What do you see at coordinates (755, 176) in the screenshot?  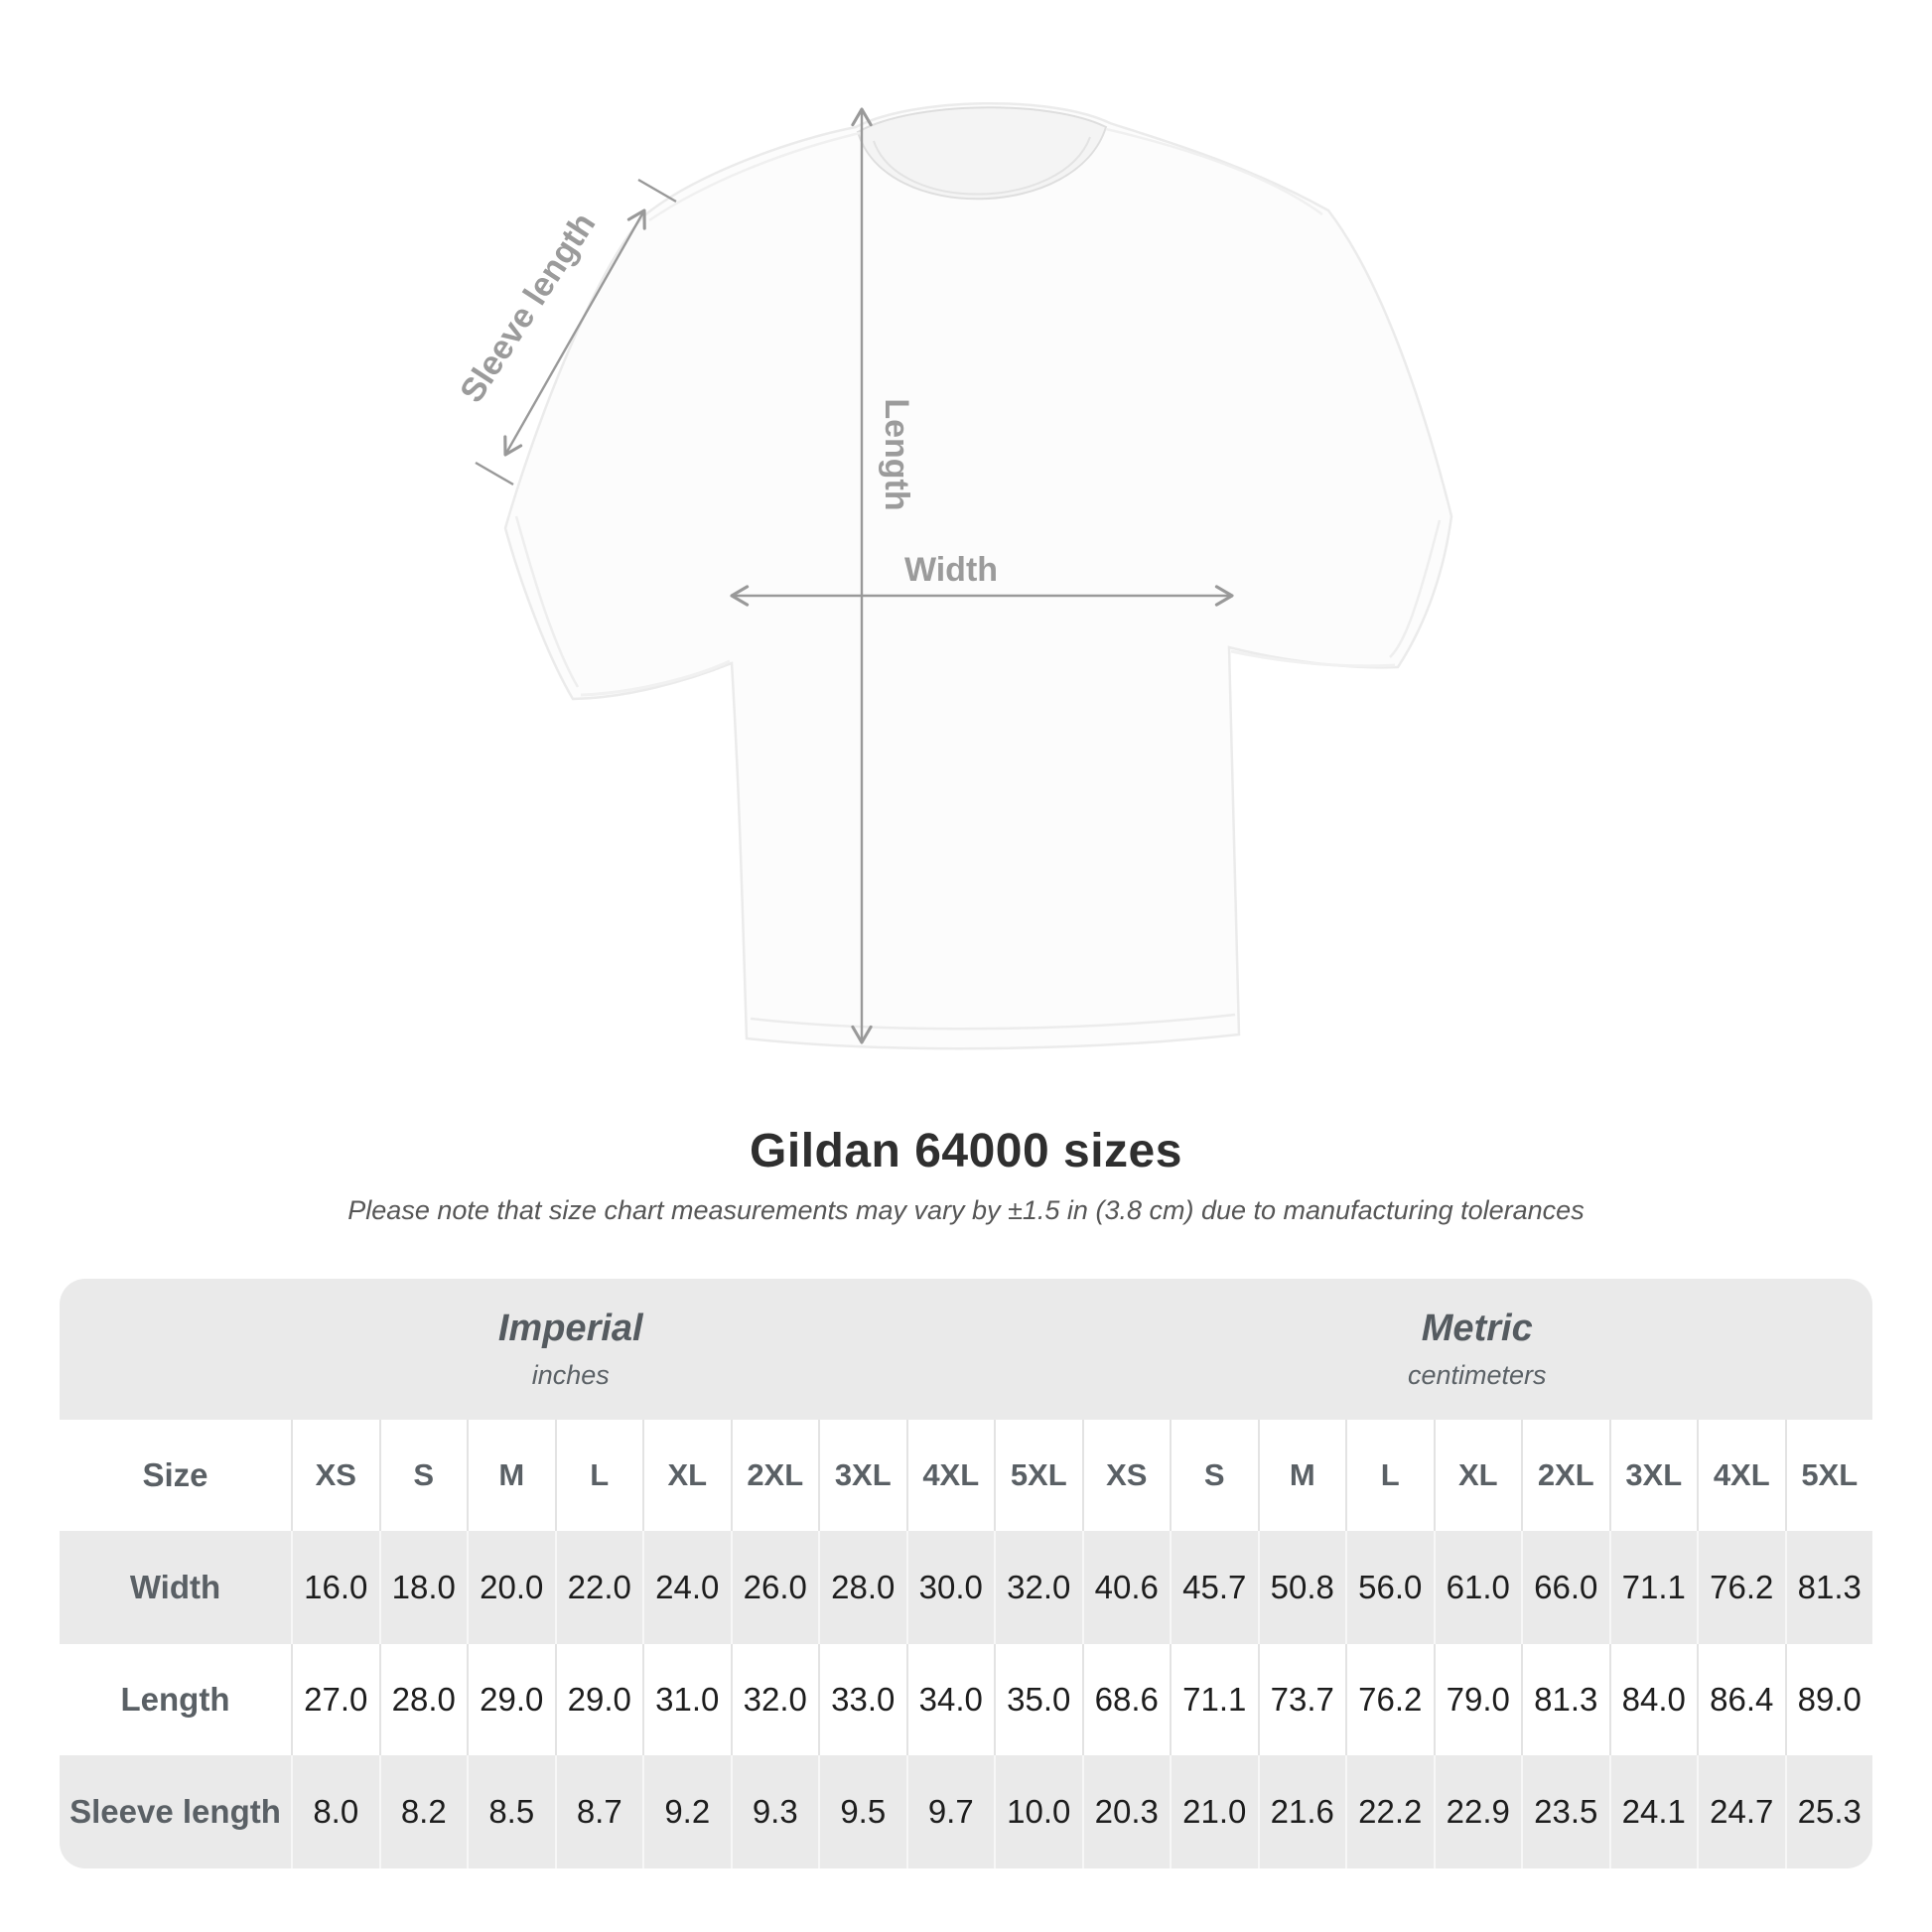 I see `tshirt-shoulder-seam-left` at bounding box center [755, 176].